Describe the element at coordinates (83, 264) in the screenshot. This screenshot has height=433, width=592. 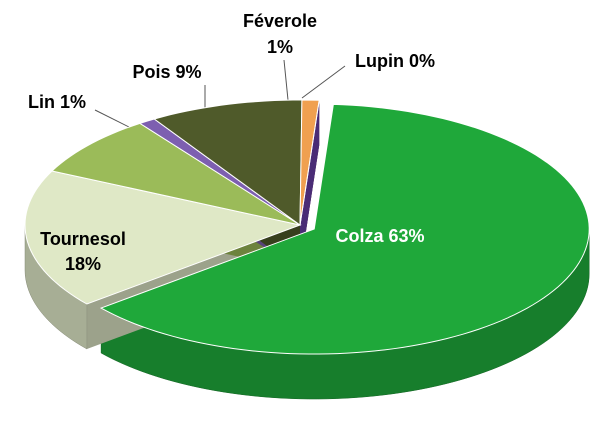
I see `value-label: 18%` at that location.